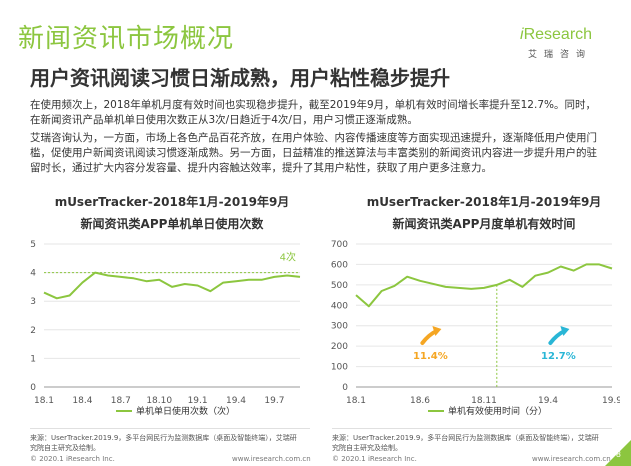  What do you see at coordinates (240, 78) in the screenshot?
I see `headline: 用户资讯阅读习惯日渐成熟，用户粘性稳步提升` at bounding box center [240, 78].